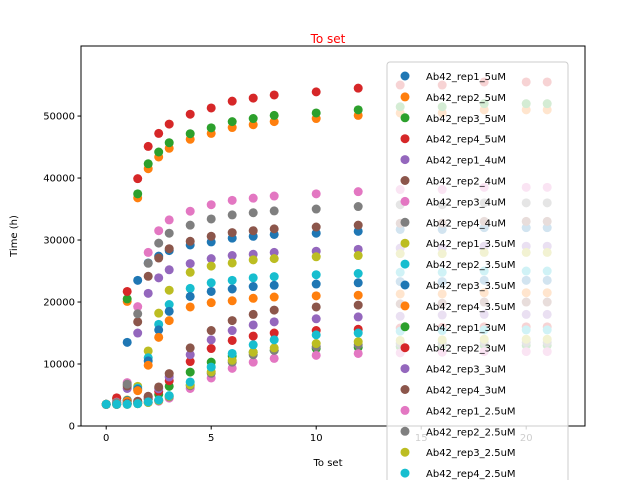 This screenshot has width=640, height=480. What do you see at coordinates (466, 370) in the screenshot?
I see `legend-label: Ab42_rep3_3uM` at bounding box center [466, 370].